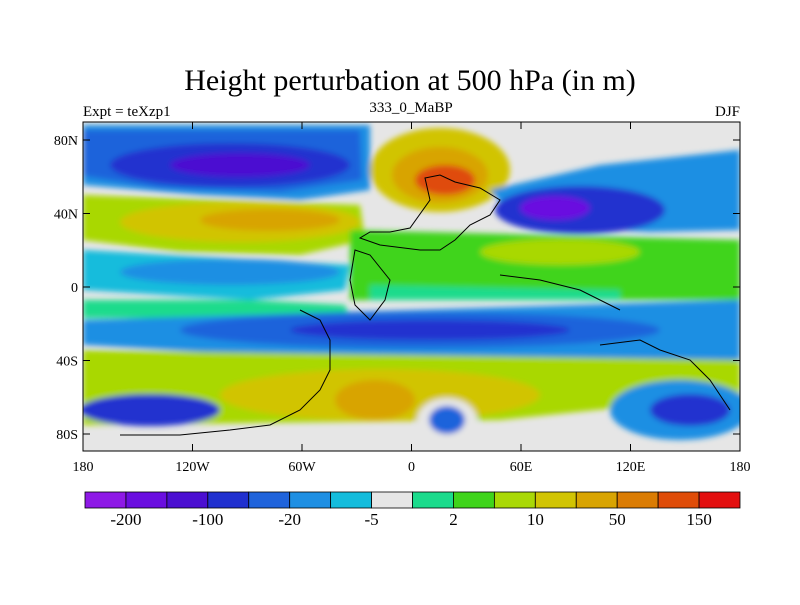 The height and width of the screenshot is (605, 800). I want to click on y-tick-label: 40S, so click(67, 362).